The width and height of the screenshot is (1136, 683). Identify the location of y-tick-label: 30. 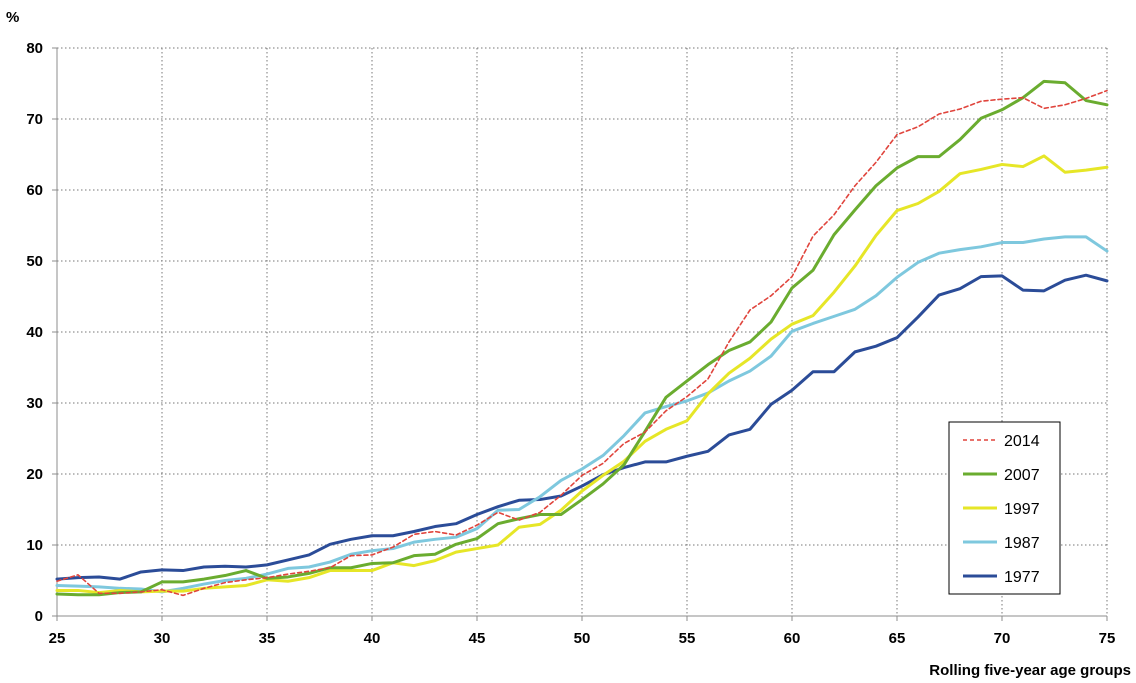
(34, 403).